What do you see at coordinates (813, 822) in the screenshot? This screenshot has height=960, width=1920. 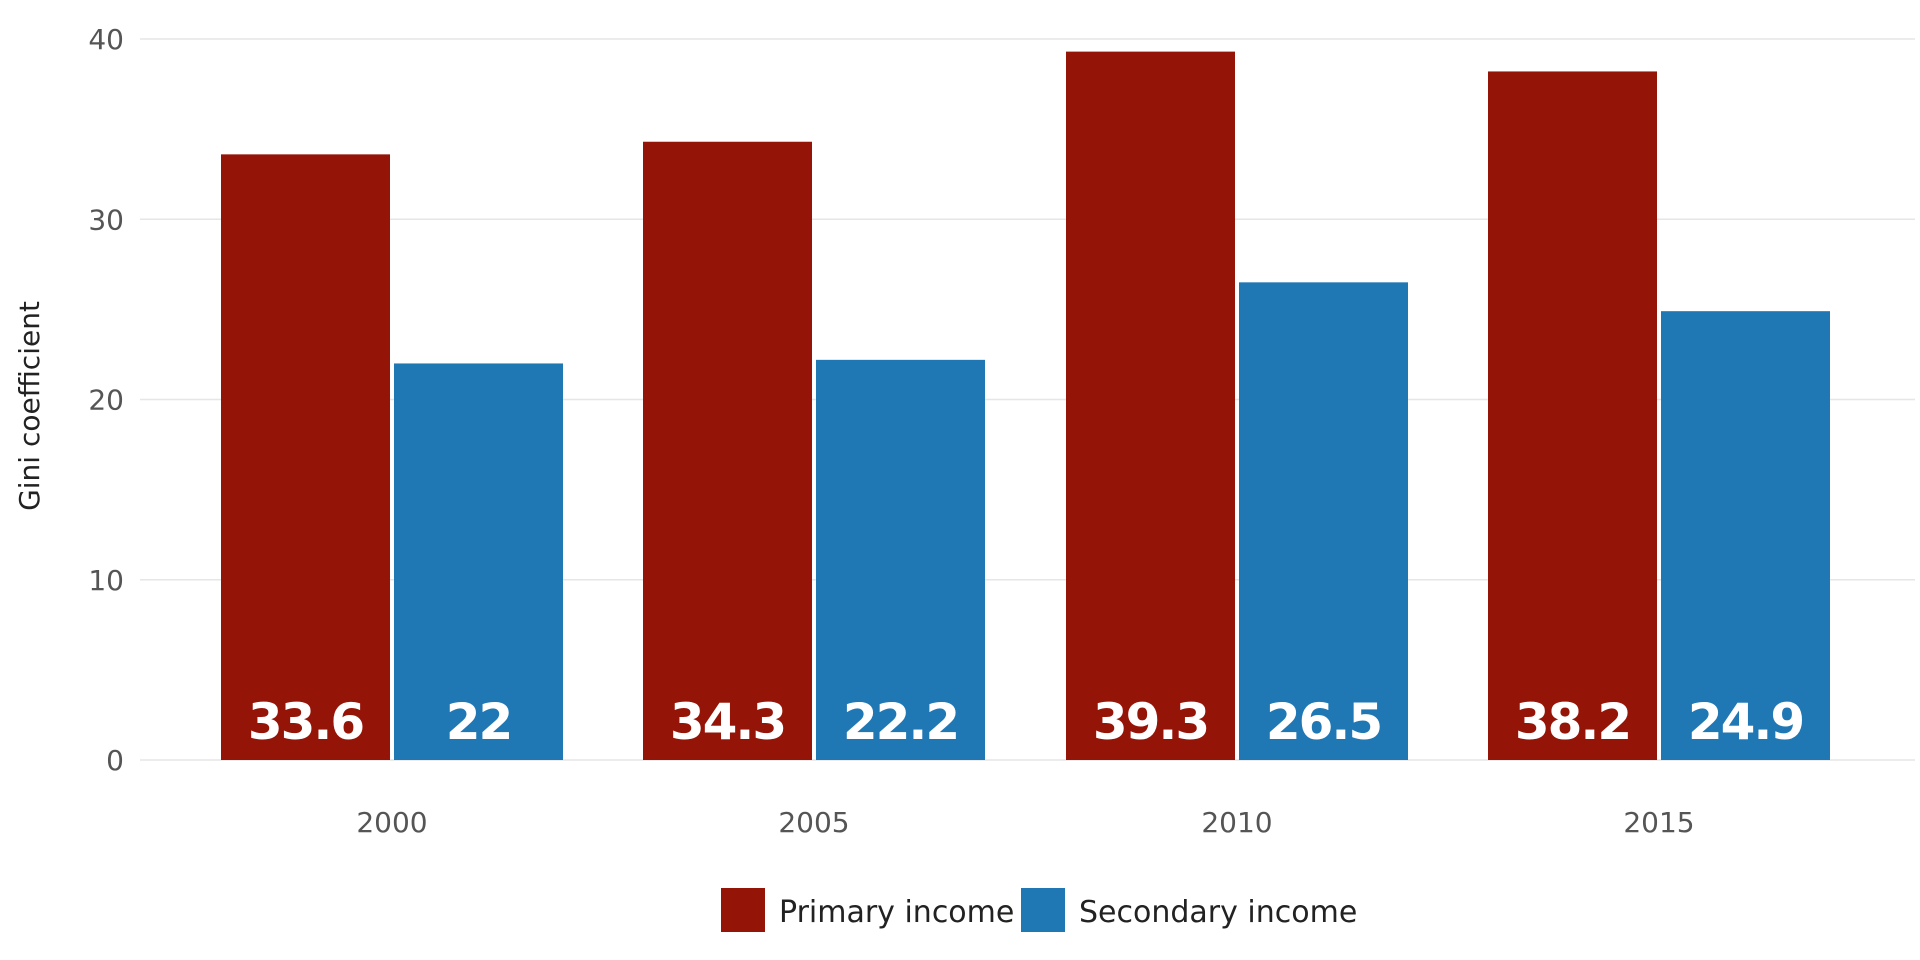 I see `x-tick-label: 2005` at bounding box center [813, 822].